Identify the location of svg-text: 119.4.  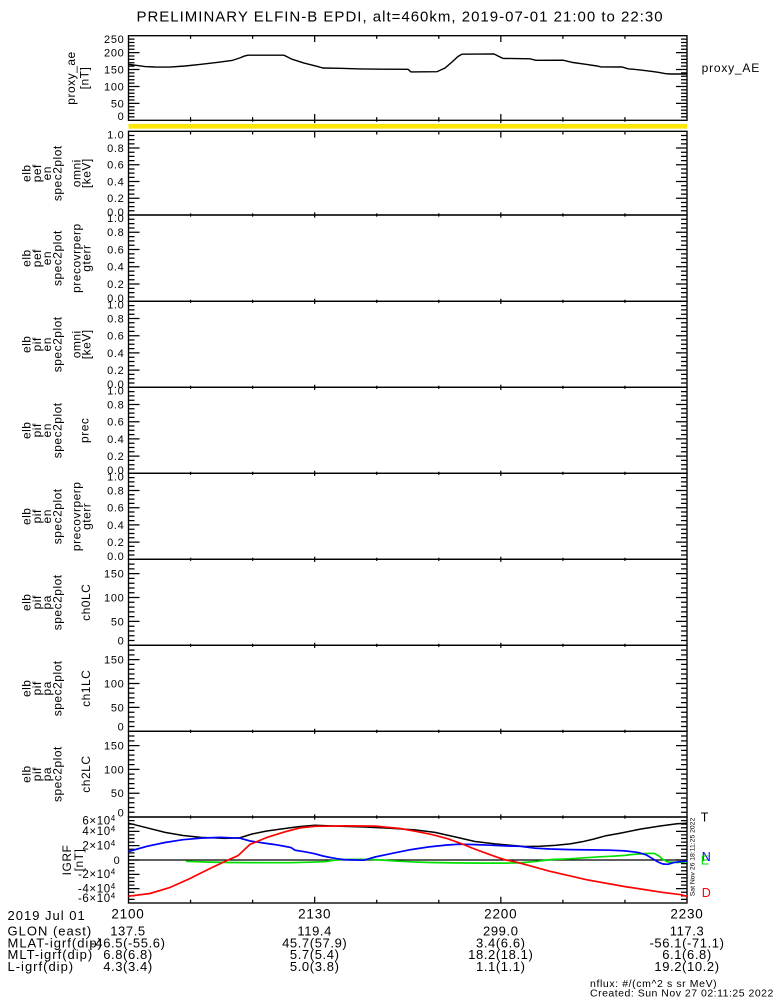
(314, 931).